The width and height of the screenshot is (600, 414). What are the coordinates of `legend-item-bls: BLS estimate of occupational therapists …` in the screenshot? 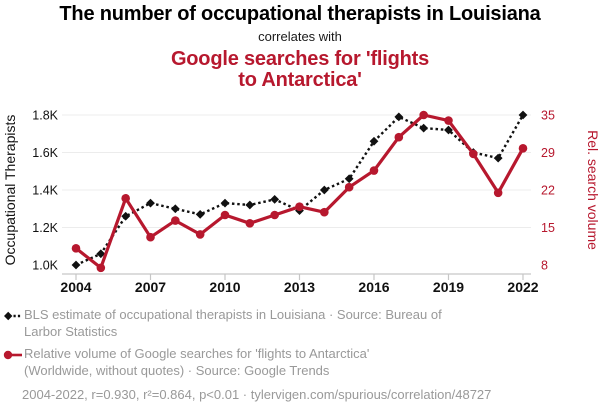 It's located at (222, 323).